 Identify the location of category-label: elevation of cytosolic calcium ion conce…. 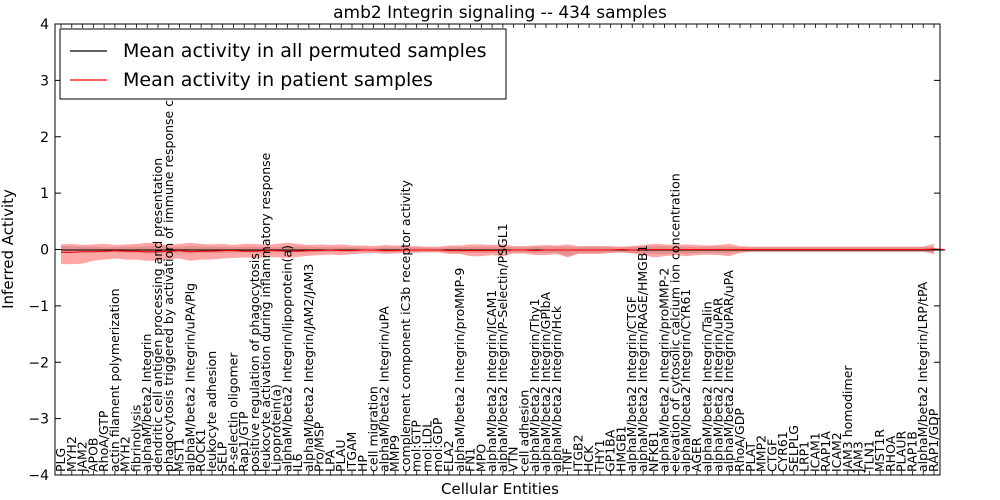
(674, 322).